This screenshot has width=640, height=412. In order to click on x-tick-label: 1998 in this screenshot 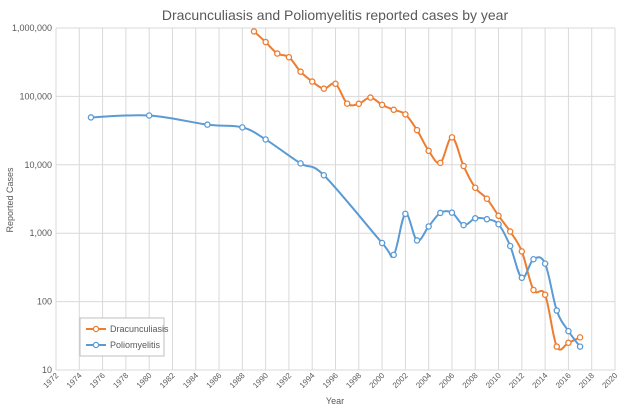, I will do `click(353, 380)`.